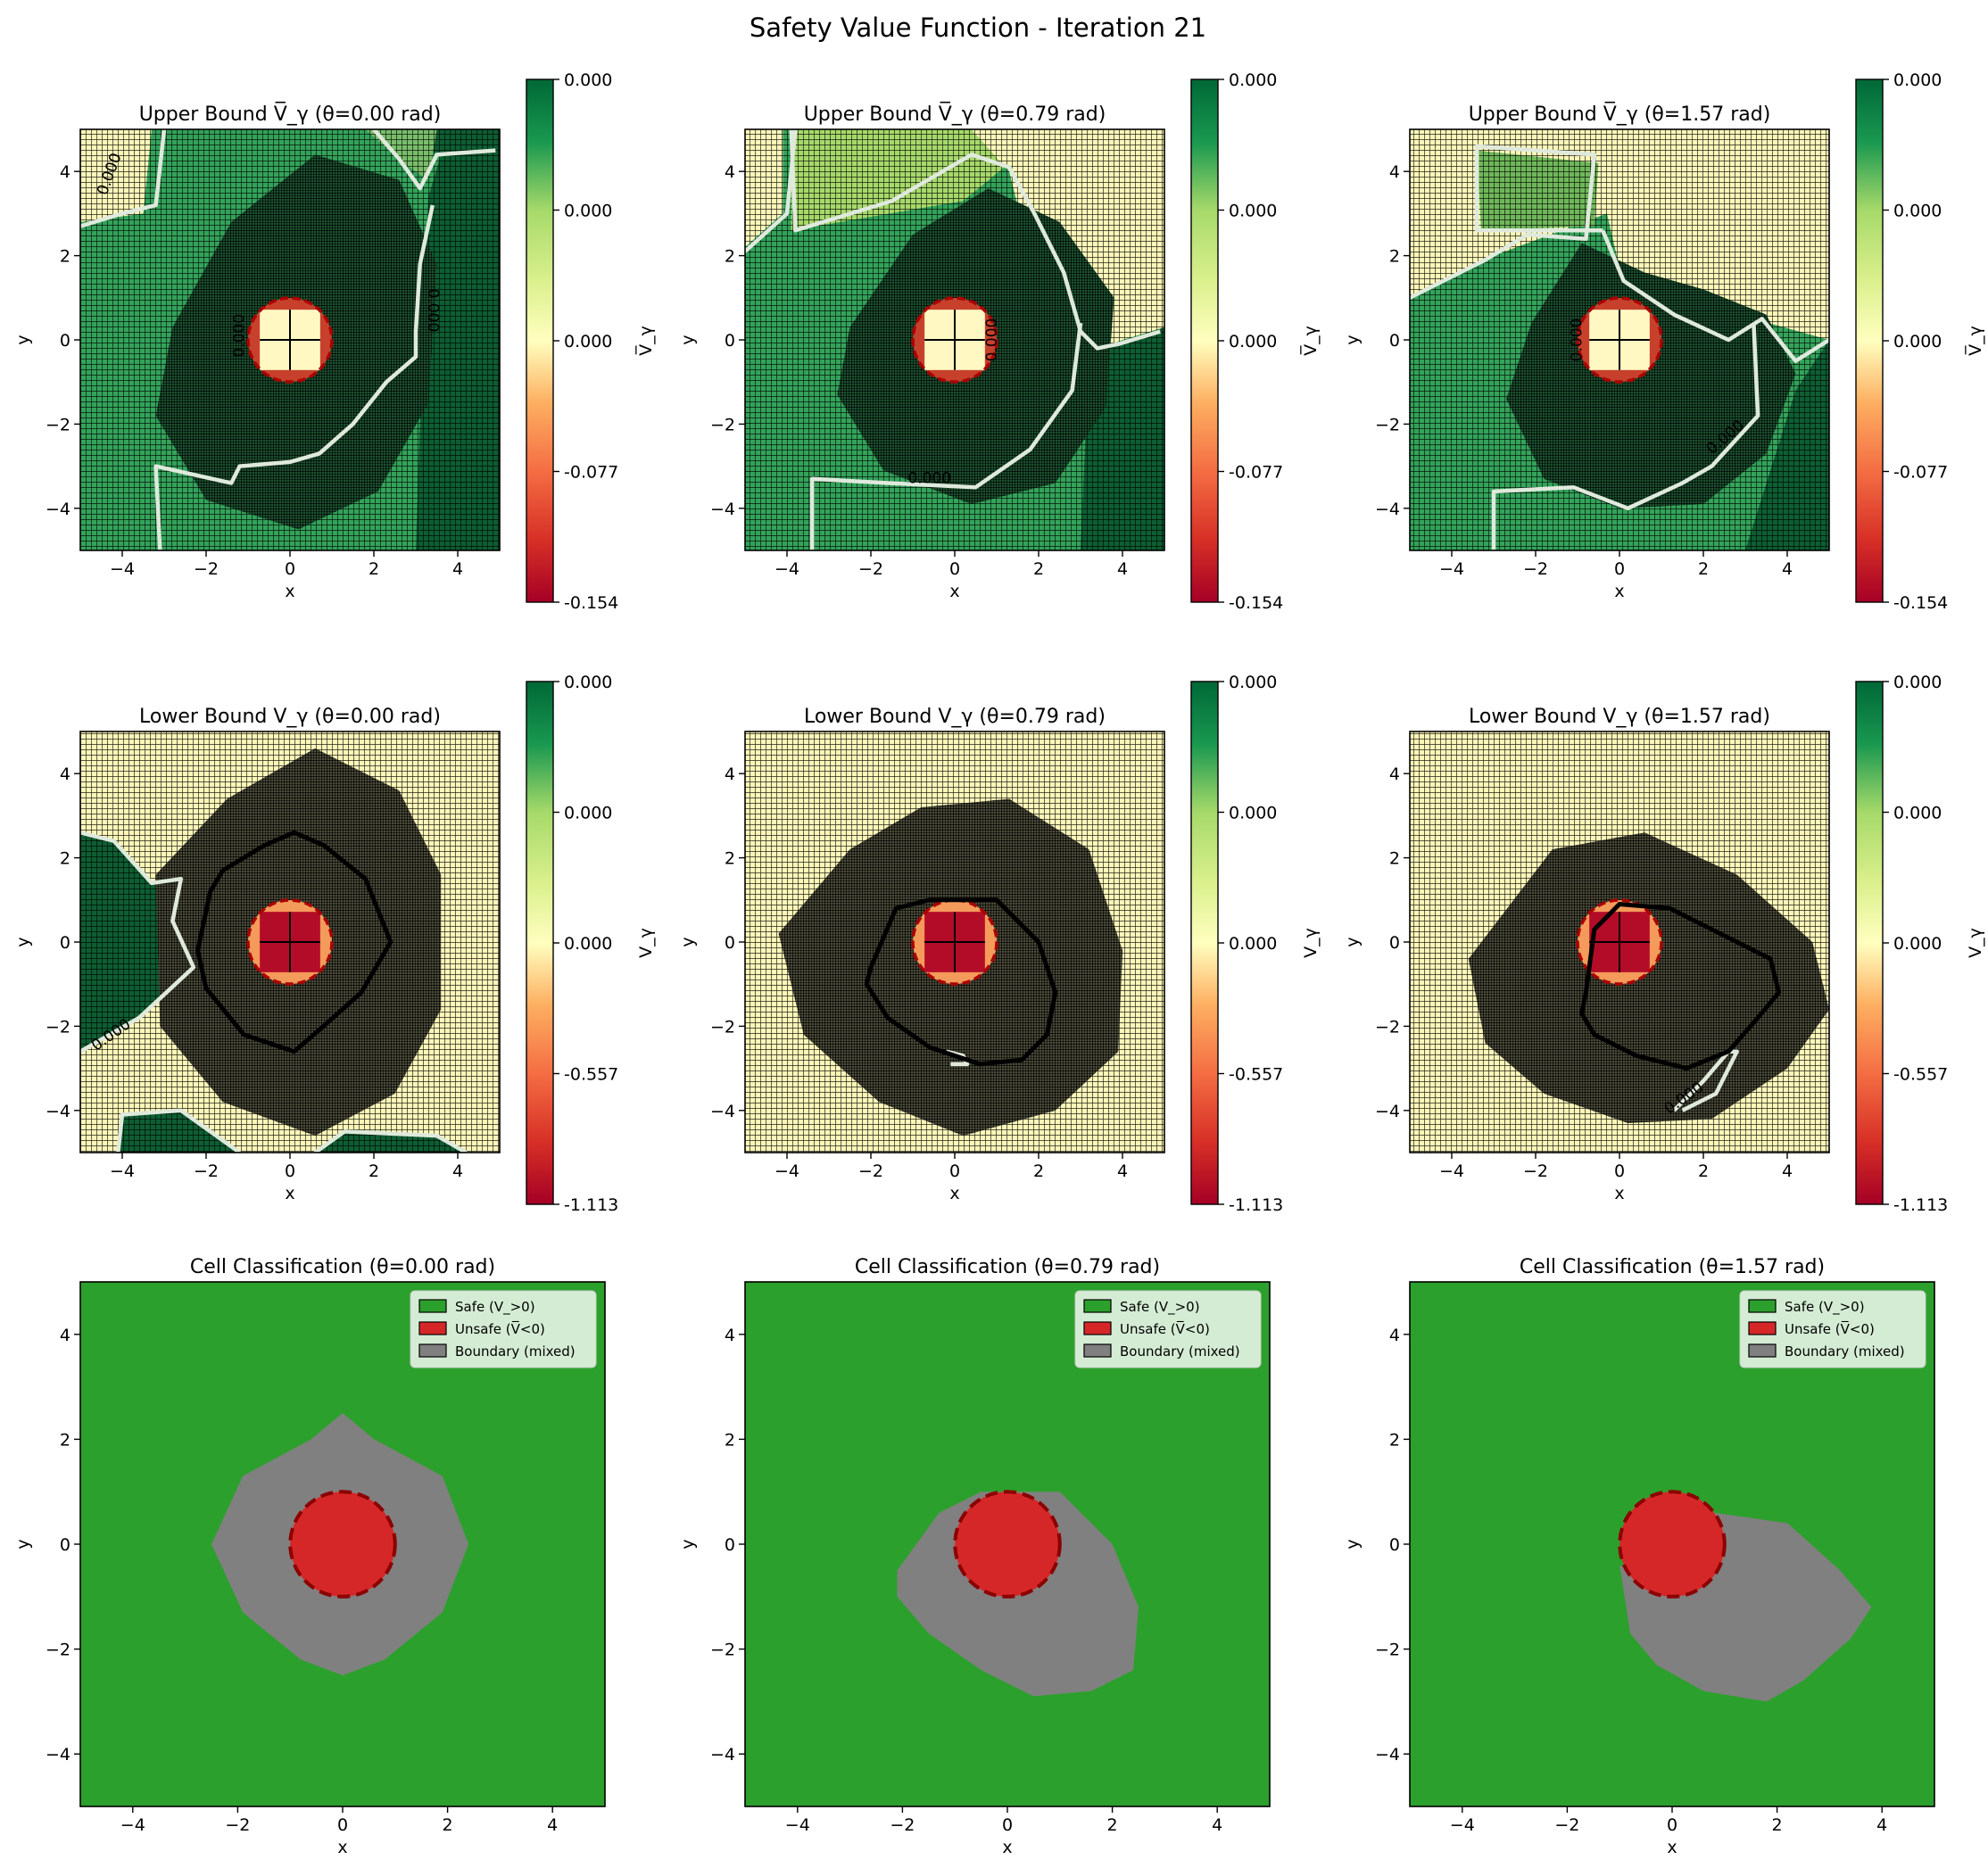 This screenshot has width=1988, height=1868. I want to click on plot-area: 0.000 0.000, so click(954, 339).